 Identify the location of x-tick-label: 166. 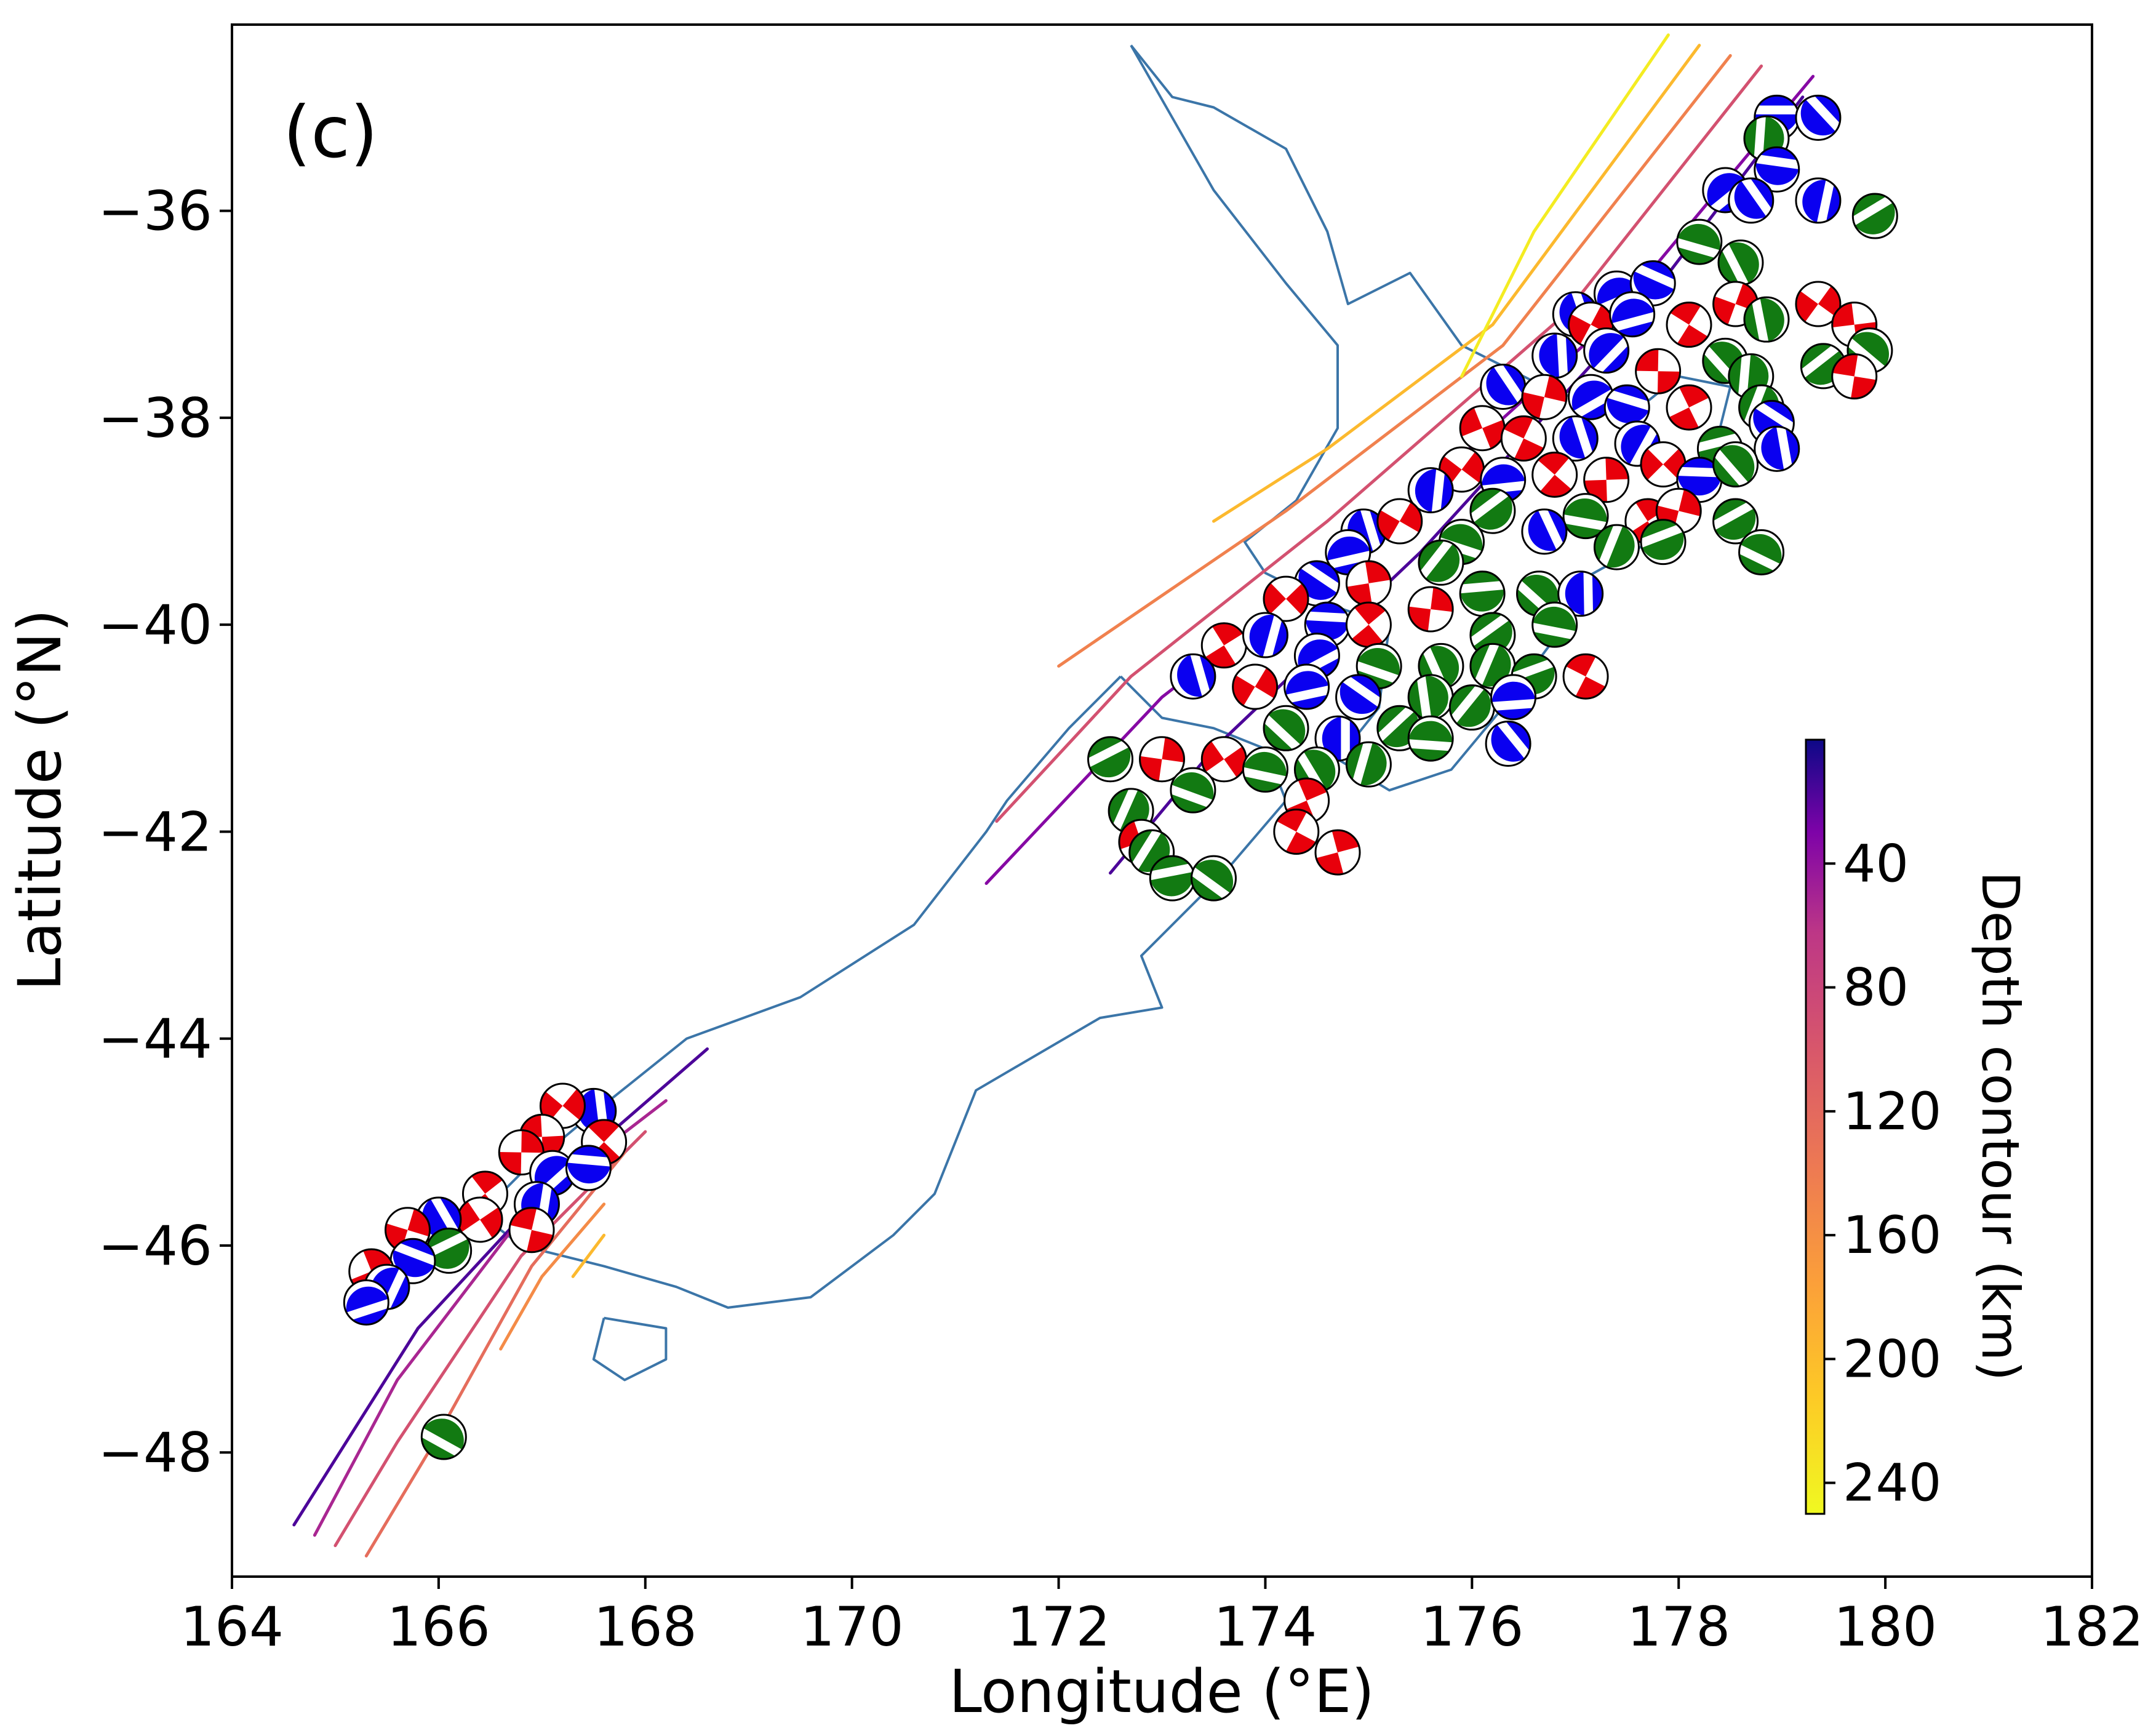
(438, 1626).